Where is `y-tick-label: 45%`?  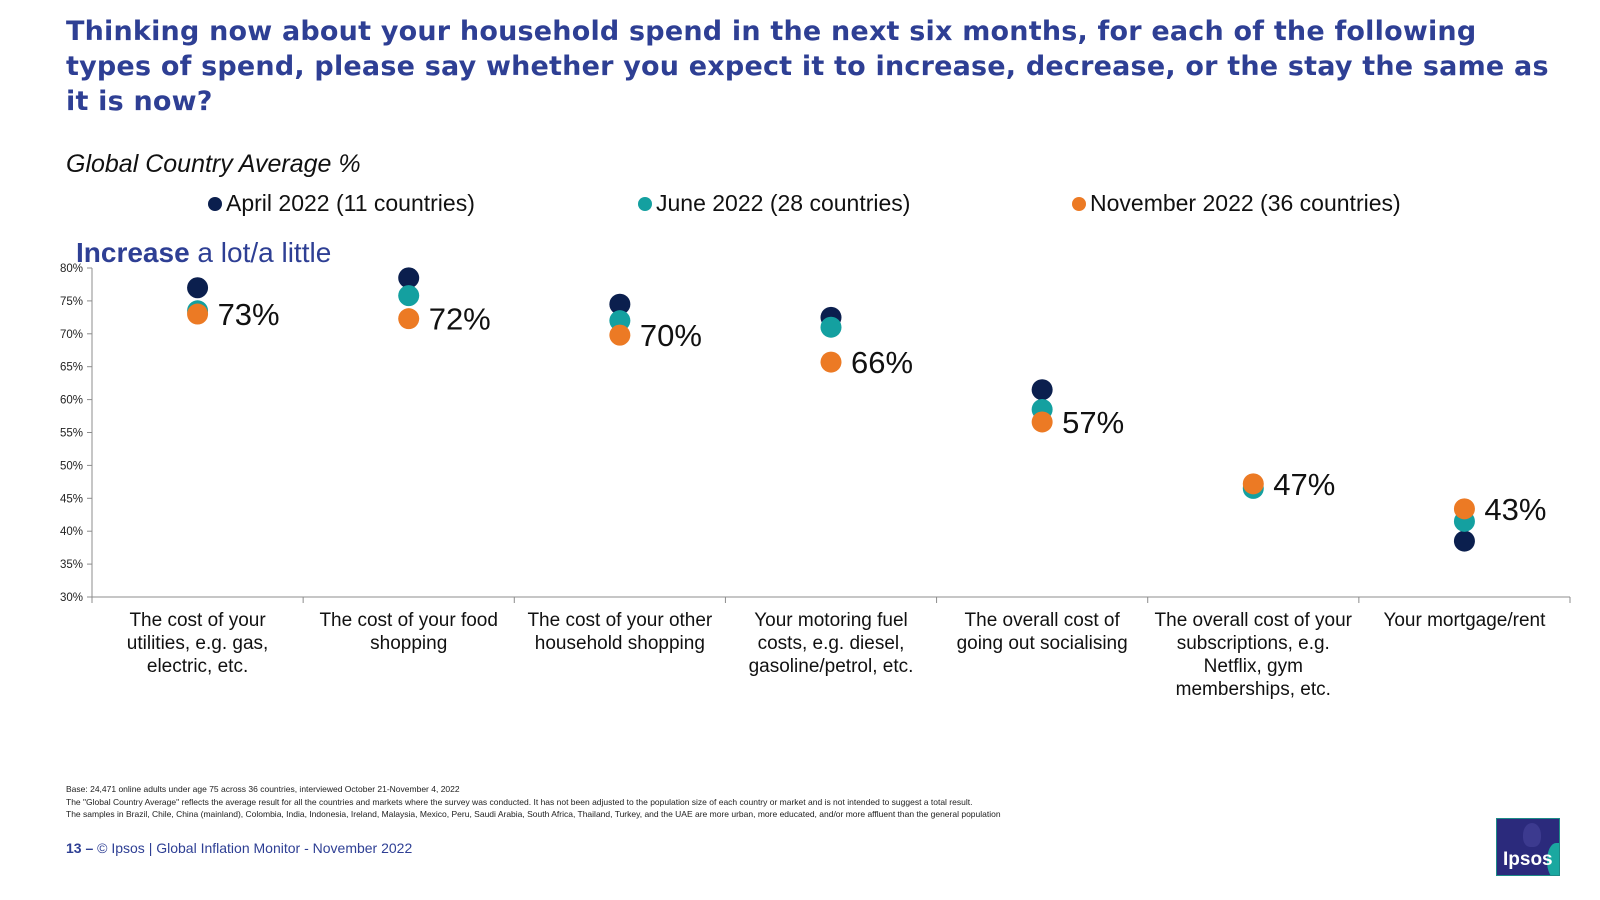
y-tick-label: 45% is located at coordinates (71, 499).